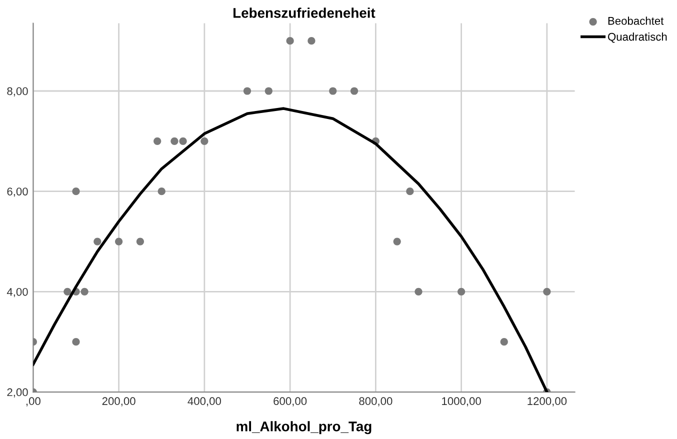 Image resolution: width=677 pixels, height=439 pixels. Describe the element at coordinates (17, 293) in the screenshot. I see `y-tick-label: 4,00` at that location.